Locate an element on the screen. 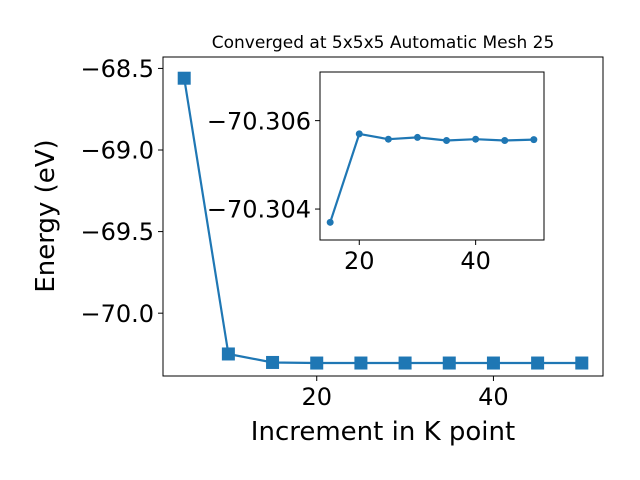 The width and height of the screenshot is (640, 480). inset-series-line is located at coordinates (431, 177).